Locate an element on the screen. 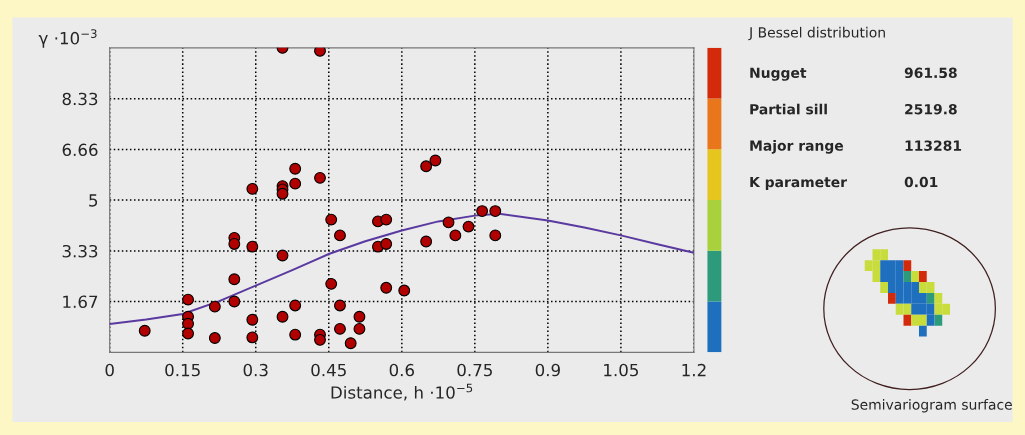  text: 113281 is located at coordinates (933, 145).